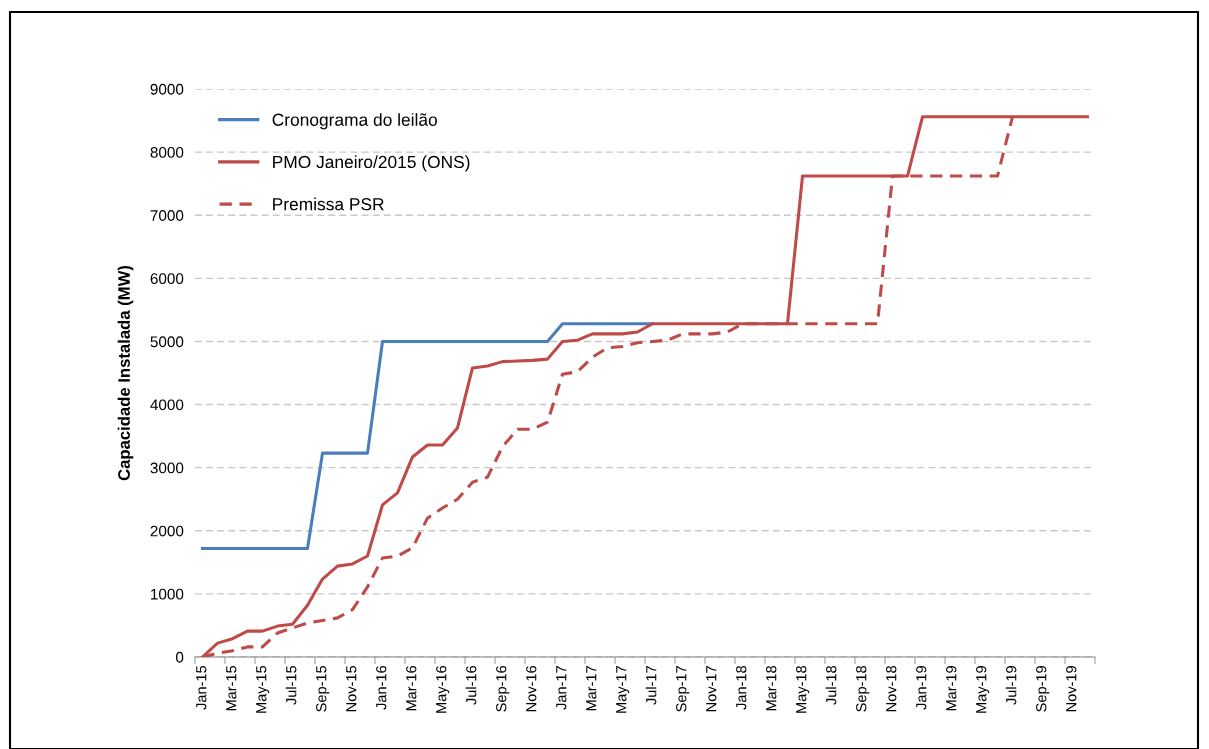  I want to click on x-tick-label: Nov-17, so click(711, 689).